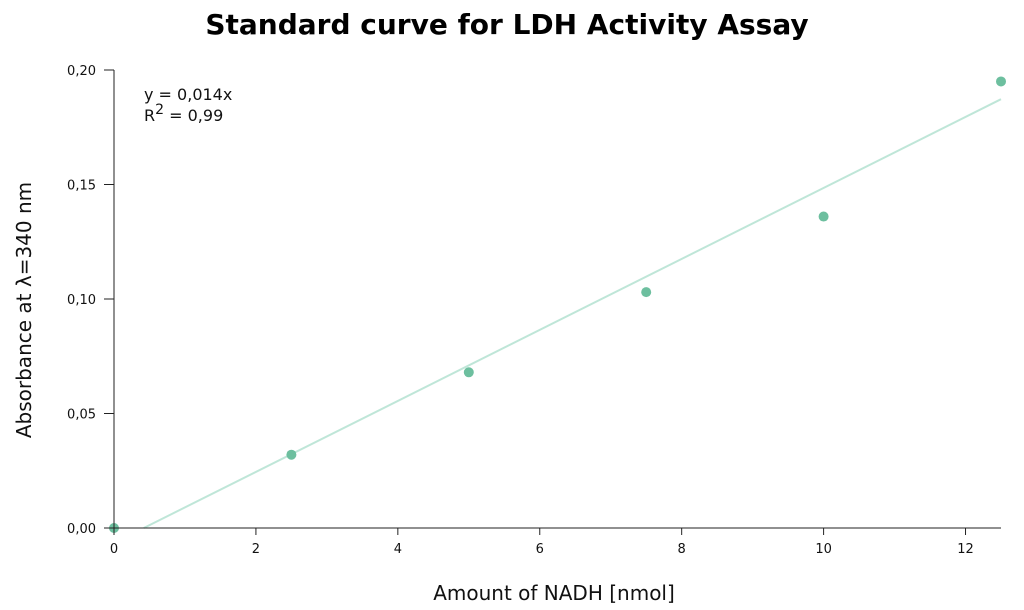 This screenshot has width=1024, height=610. I want to click on y-tick-label: 0,20, so click(81, 71).